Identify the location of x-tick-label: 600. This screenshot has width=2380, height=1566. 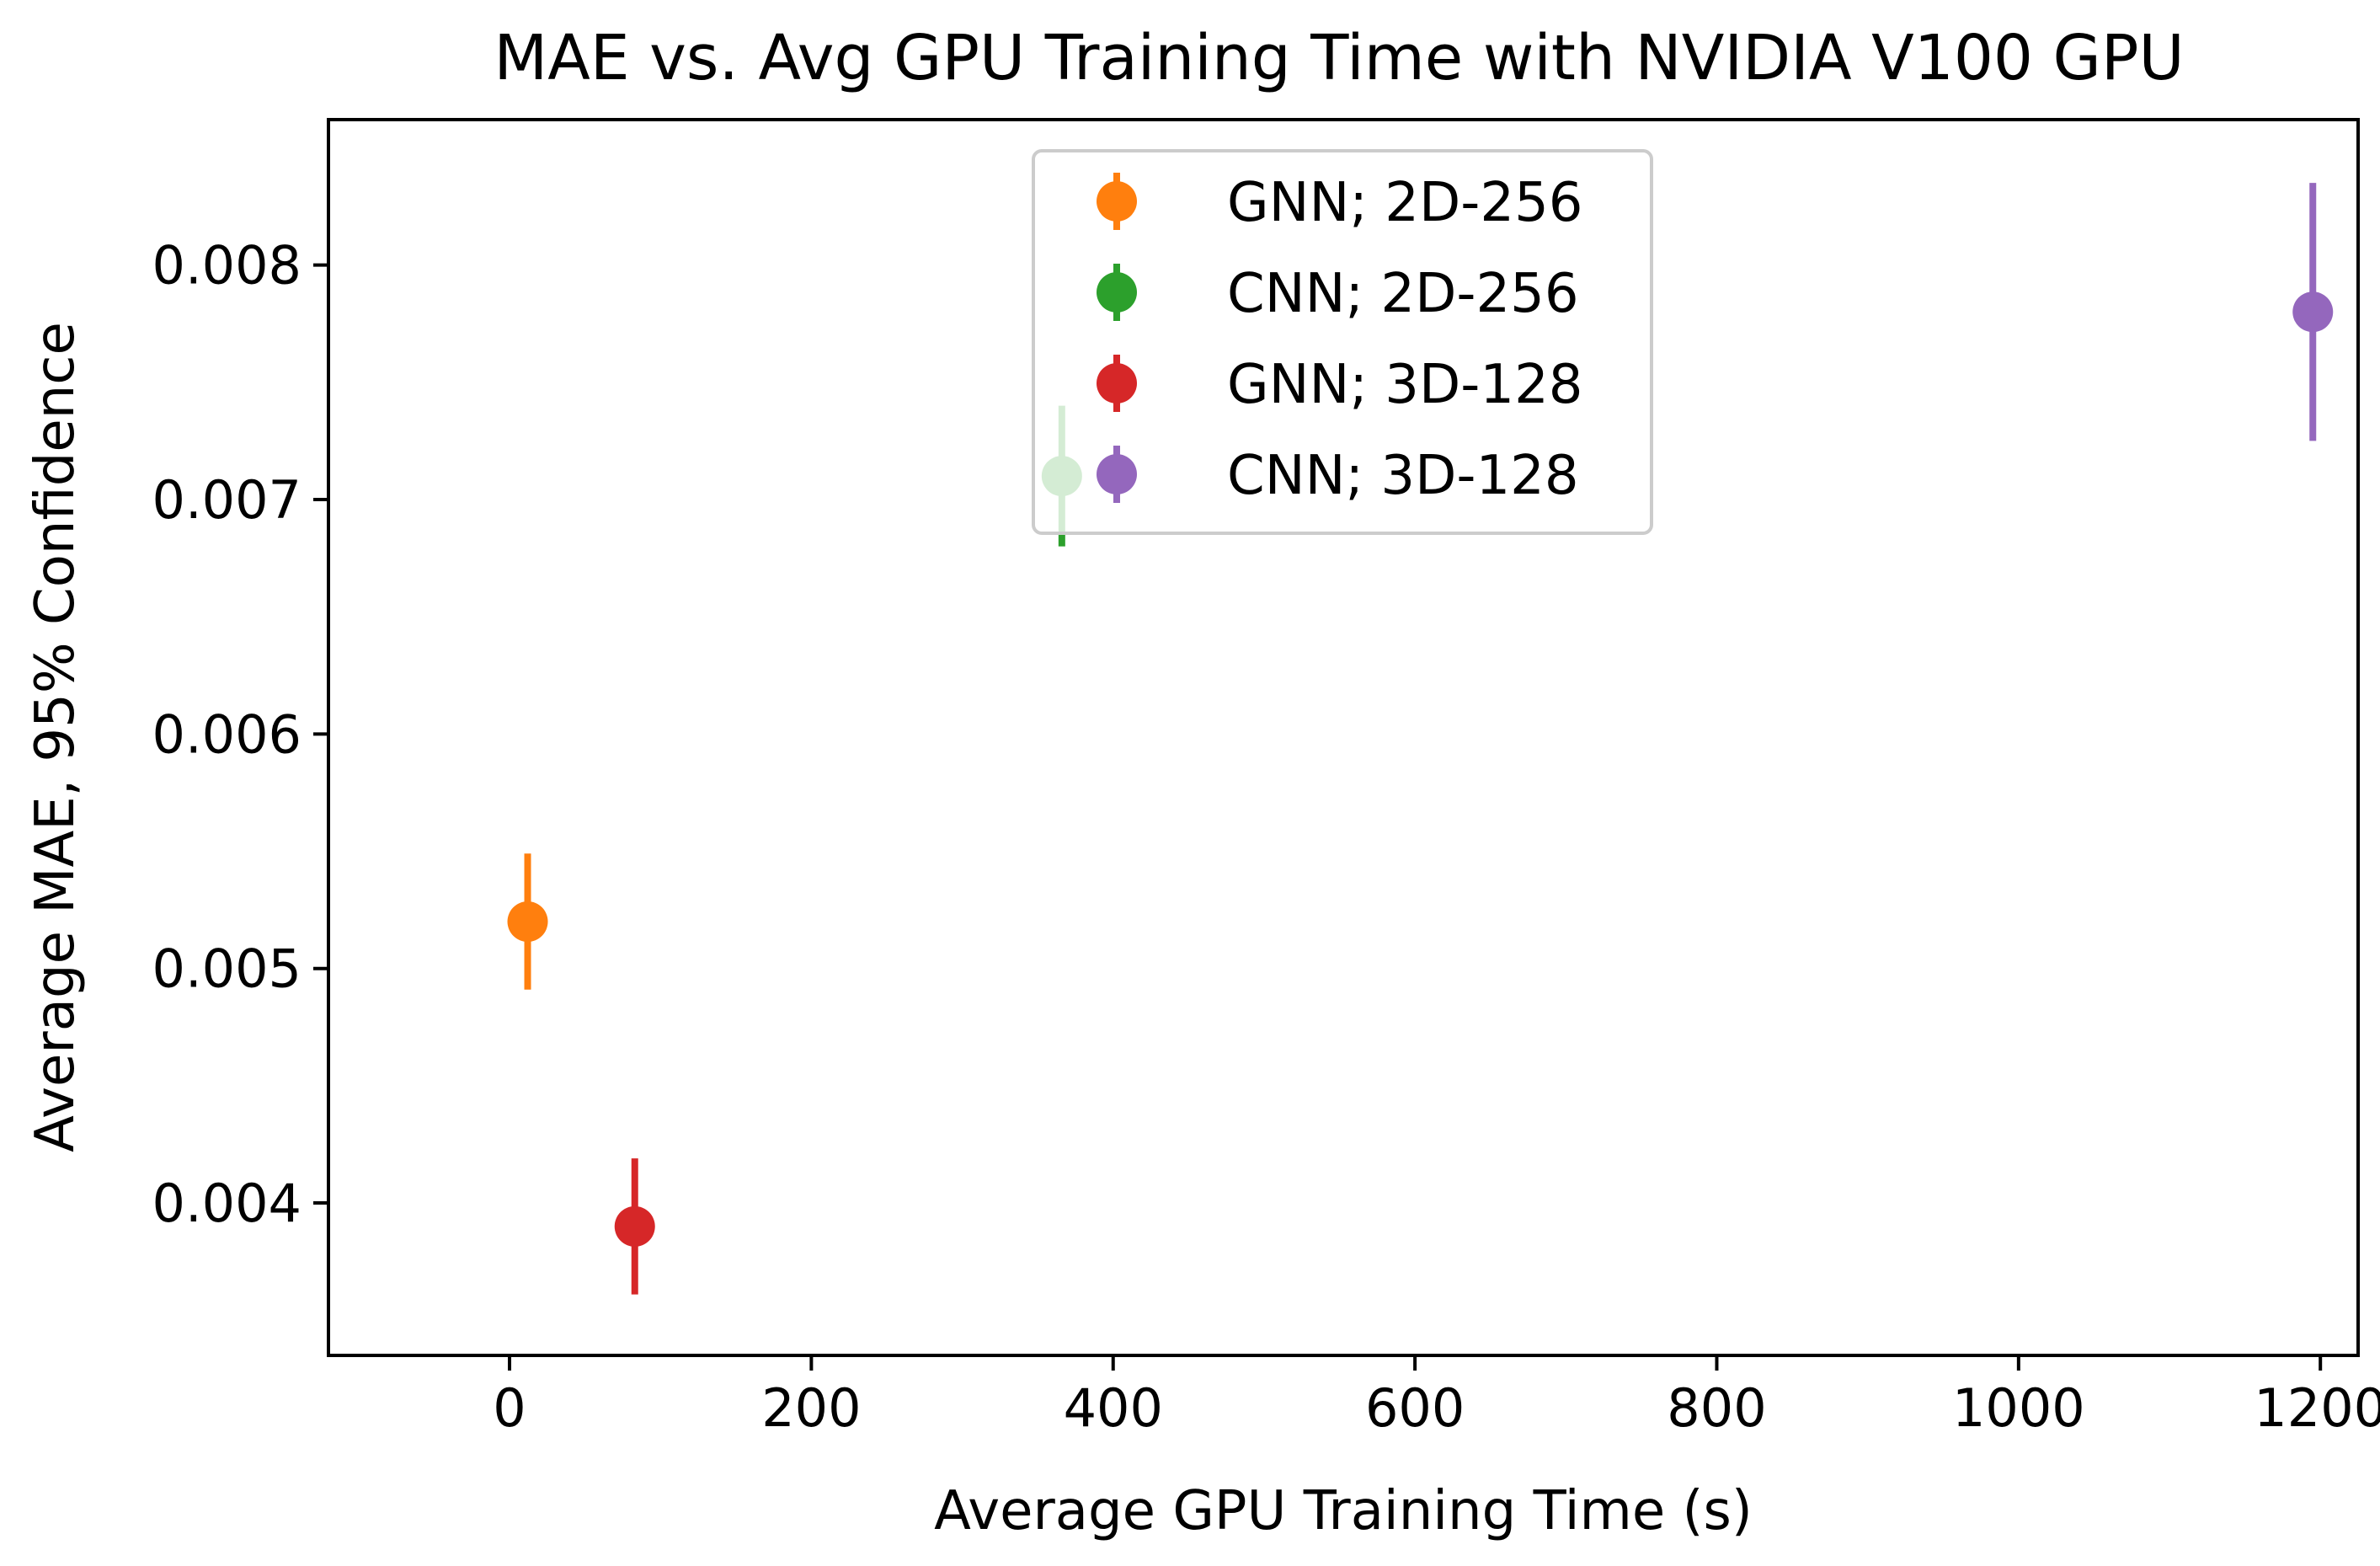
(1415, 1408).